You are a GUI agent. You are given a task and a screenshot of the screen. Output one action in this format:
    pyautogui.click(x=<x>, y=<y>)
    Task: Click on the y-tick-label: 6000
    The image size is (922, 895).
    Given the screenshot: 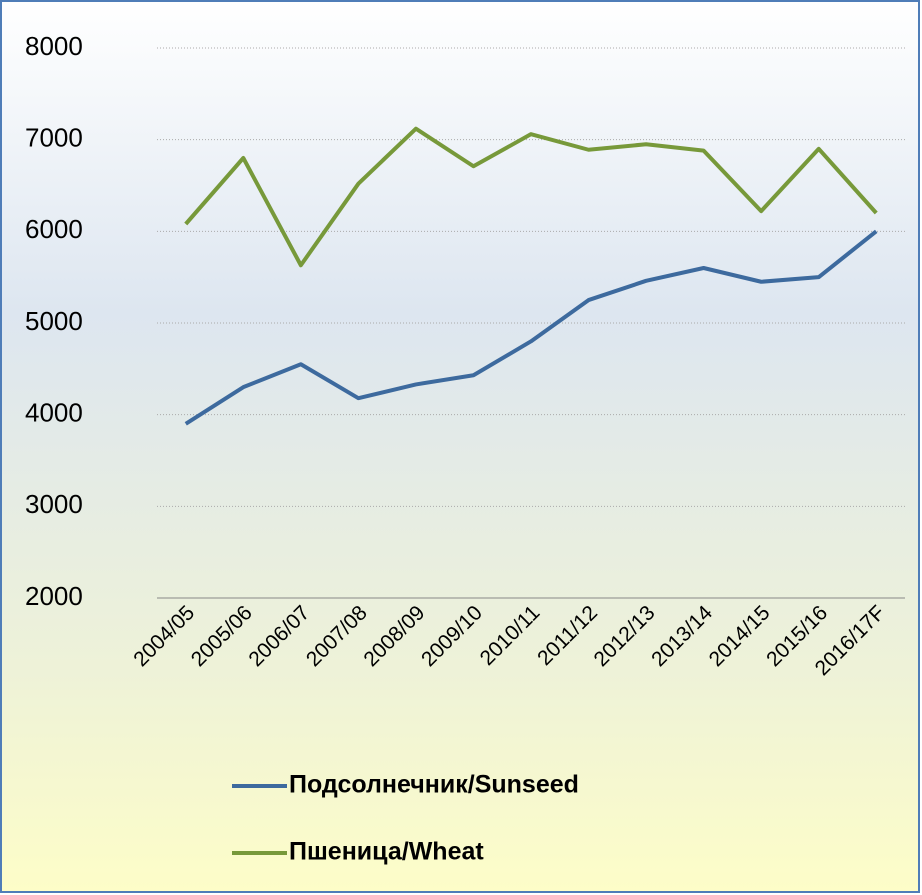 What is the action you would take?
    pyautogui.click(x=54, y=229)
    